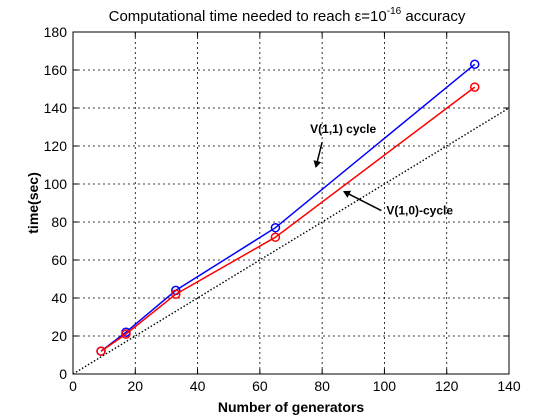 This screenshot has width=560, height=420. Describe the element at coordinates (33, 202) in the screenshot. I see `y-axis-label: time(sec)` at that location.